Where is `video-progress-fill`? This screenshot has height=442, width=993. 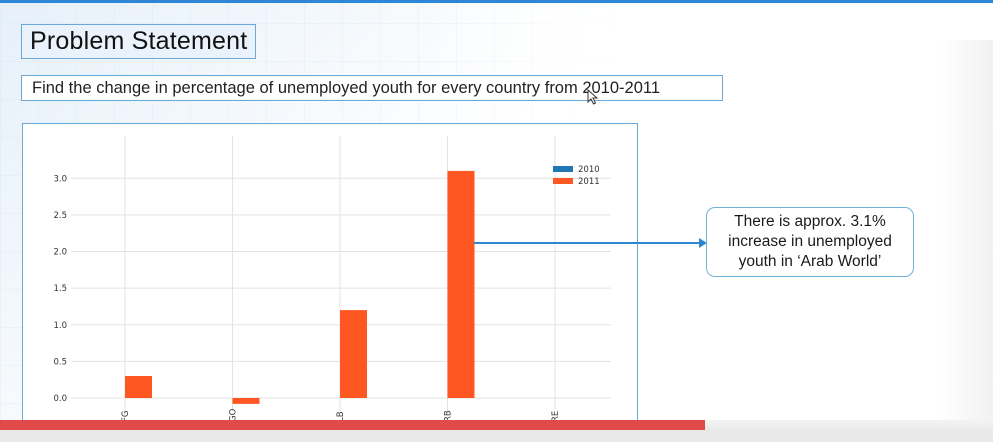
video-progress-fill is located at coordinates (353, 425).